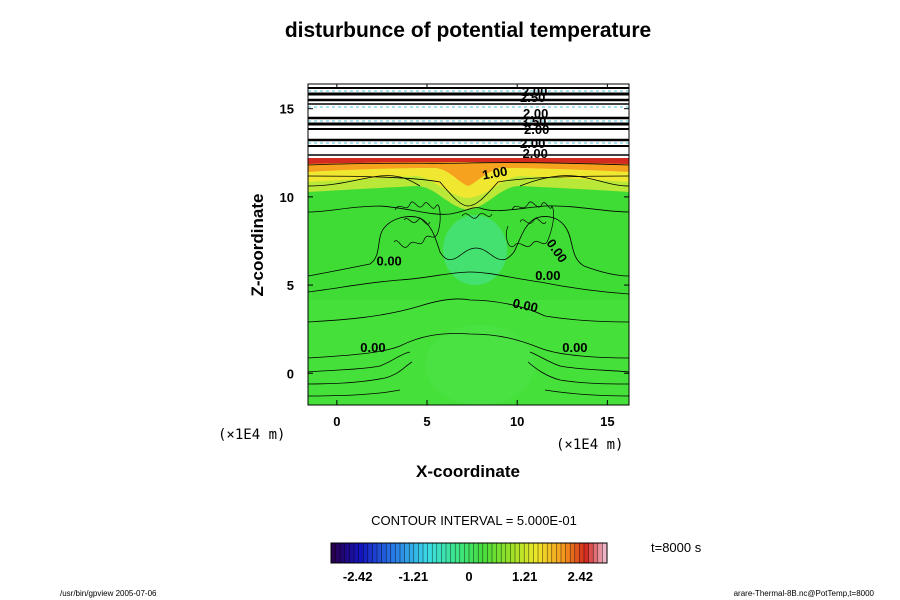 Image resolution: width=900 pixels, height=600 pixels. What do you see at coordinates (251, 435) in the screenshot?
I see `y-axis-unit: (×1E4 m)` at bounding box center [251, 435].